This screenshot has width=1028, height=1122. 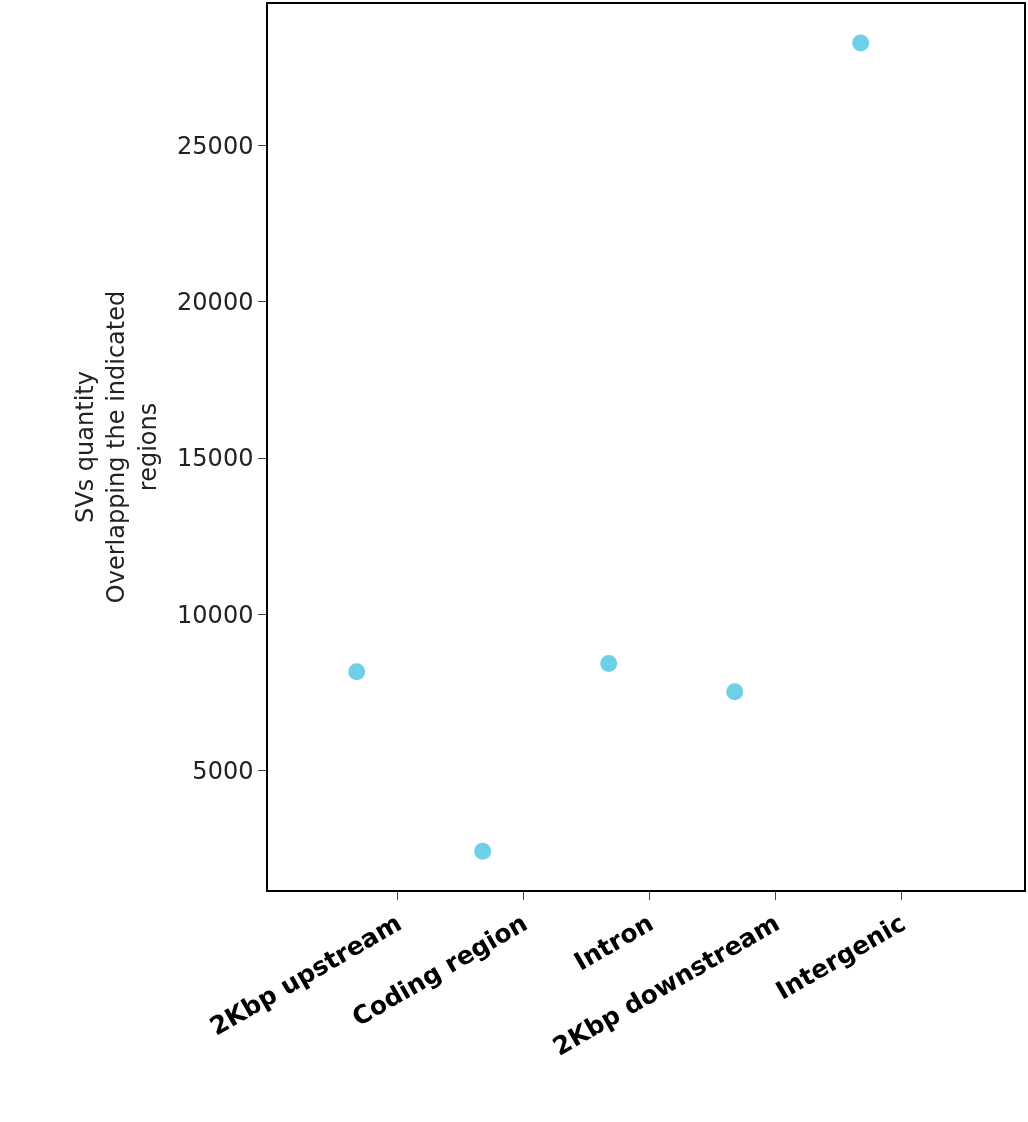 I want to click on y-tick-label: 25000, so click(x=215, y=146).